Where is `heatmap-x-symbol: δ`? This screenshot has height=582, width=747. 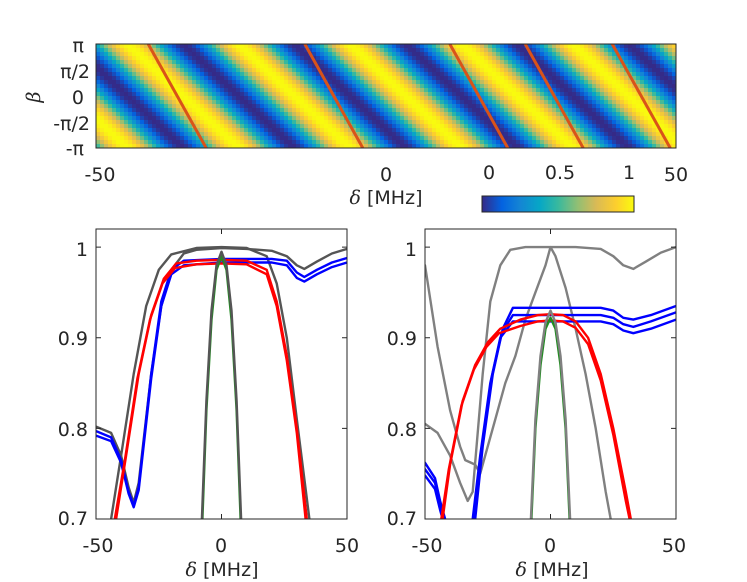
heatmap-x-symbol: δ is located at coordinates (355, 198).